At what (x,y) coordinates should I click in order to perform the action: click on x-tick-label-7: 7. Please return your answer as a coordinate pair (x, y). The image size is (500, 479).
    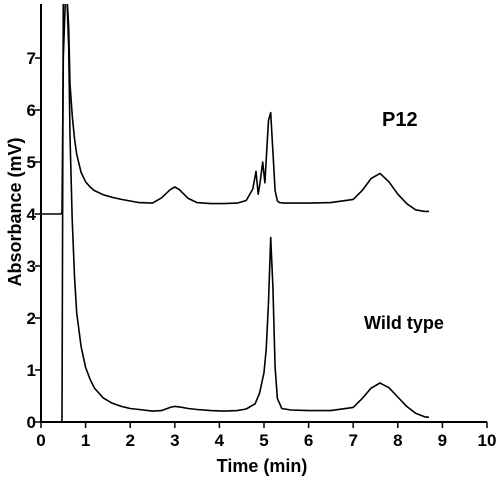
    Looking at the image, I should click on (352, 440).